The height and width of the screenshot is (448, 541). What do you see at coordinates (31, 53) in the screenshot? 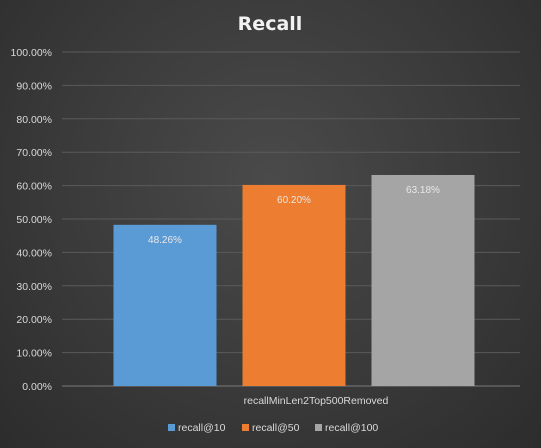
I see `y-tick-label: 100.00%` at bounding box center [31, 53].